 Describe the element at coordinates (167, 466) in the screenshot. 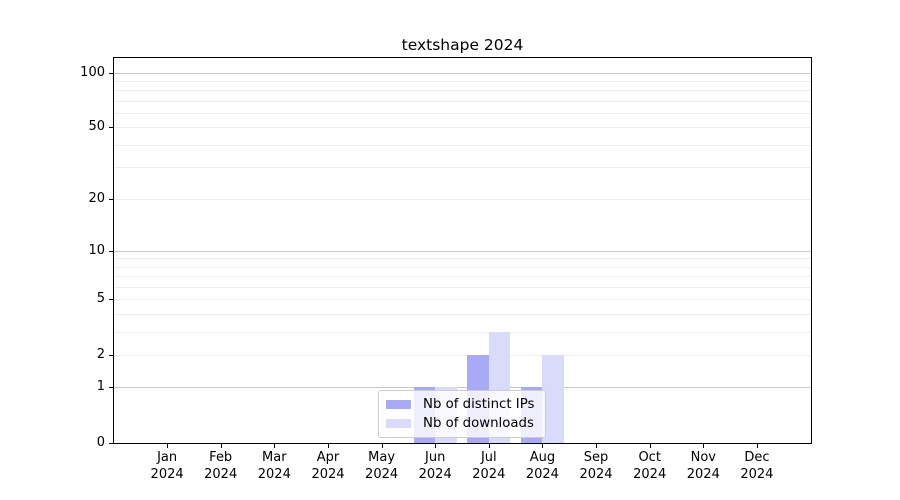

I see `x-tick-label: Jan 2024` at that location.